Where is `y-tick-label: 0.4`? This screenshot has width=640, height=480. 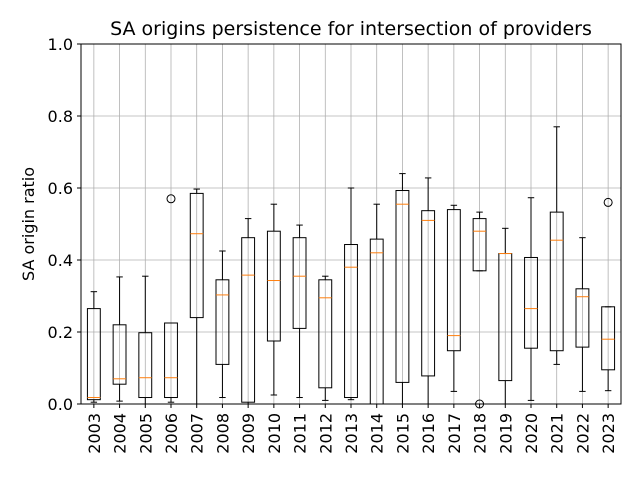 y-tick-label: 0.4 is located at coordinates (60, 260).